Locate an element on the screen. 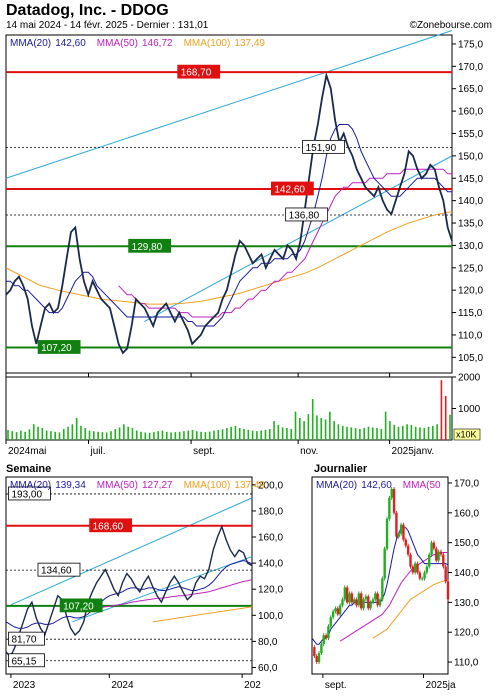 This screenshot has width=500, height=700. weekly-mma100-line is located at coordinates (202, 614).